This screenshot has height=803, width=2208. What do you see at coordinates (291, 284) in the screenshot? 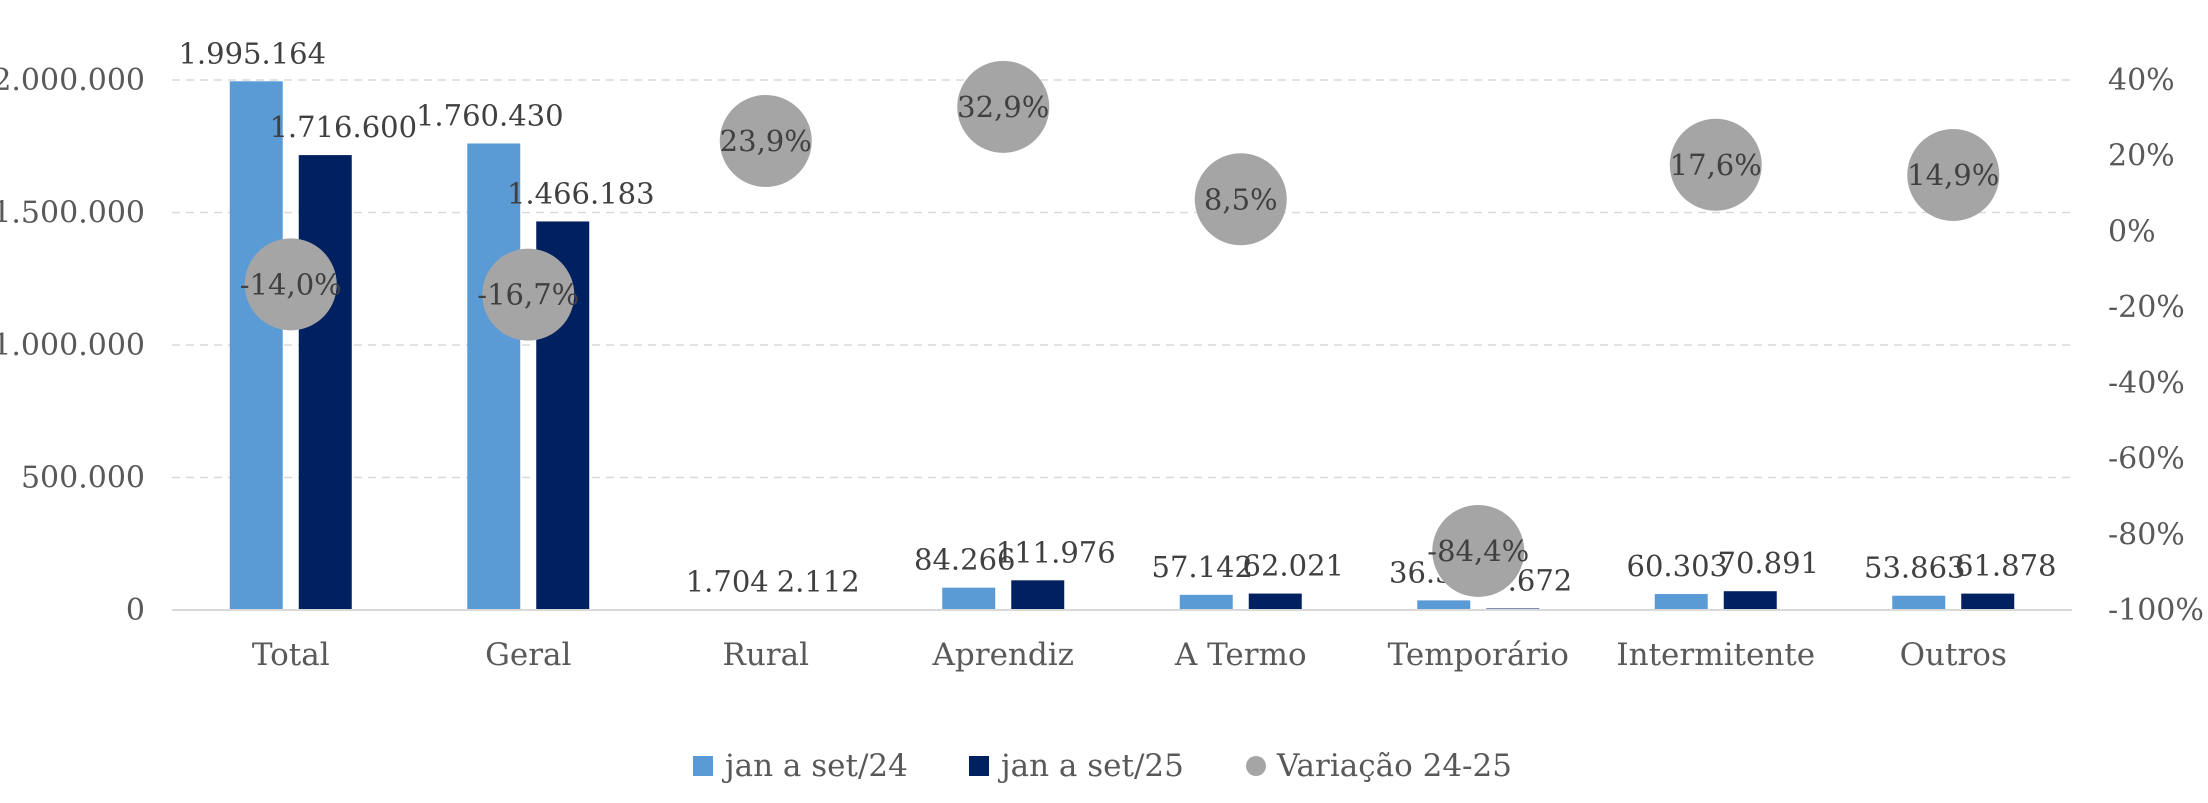
I see `variation-data-label: -14,0%` at bounding box center [291, 284].